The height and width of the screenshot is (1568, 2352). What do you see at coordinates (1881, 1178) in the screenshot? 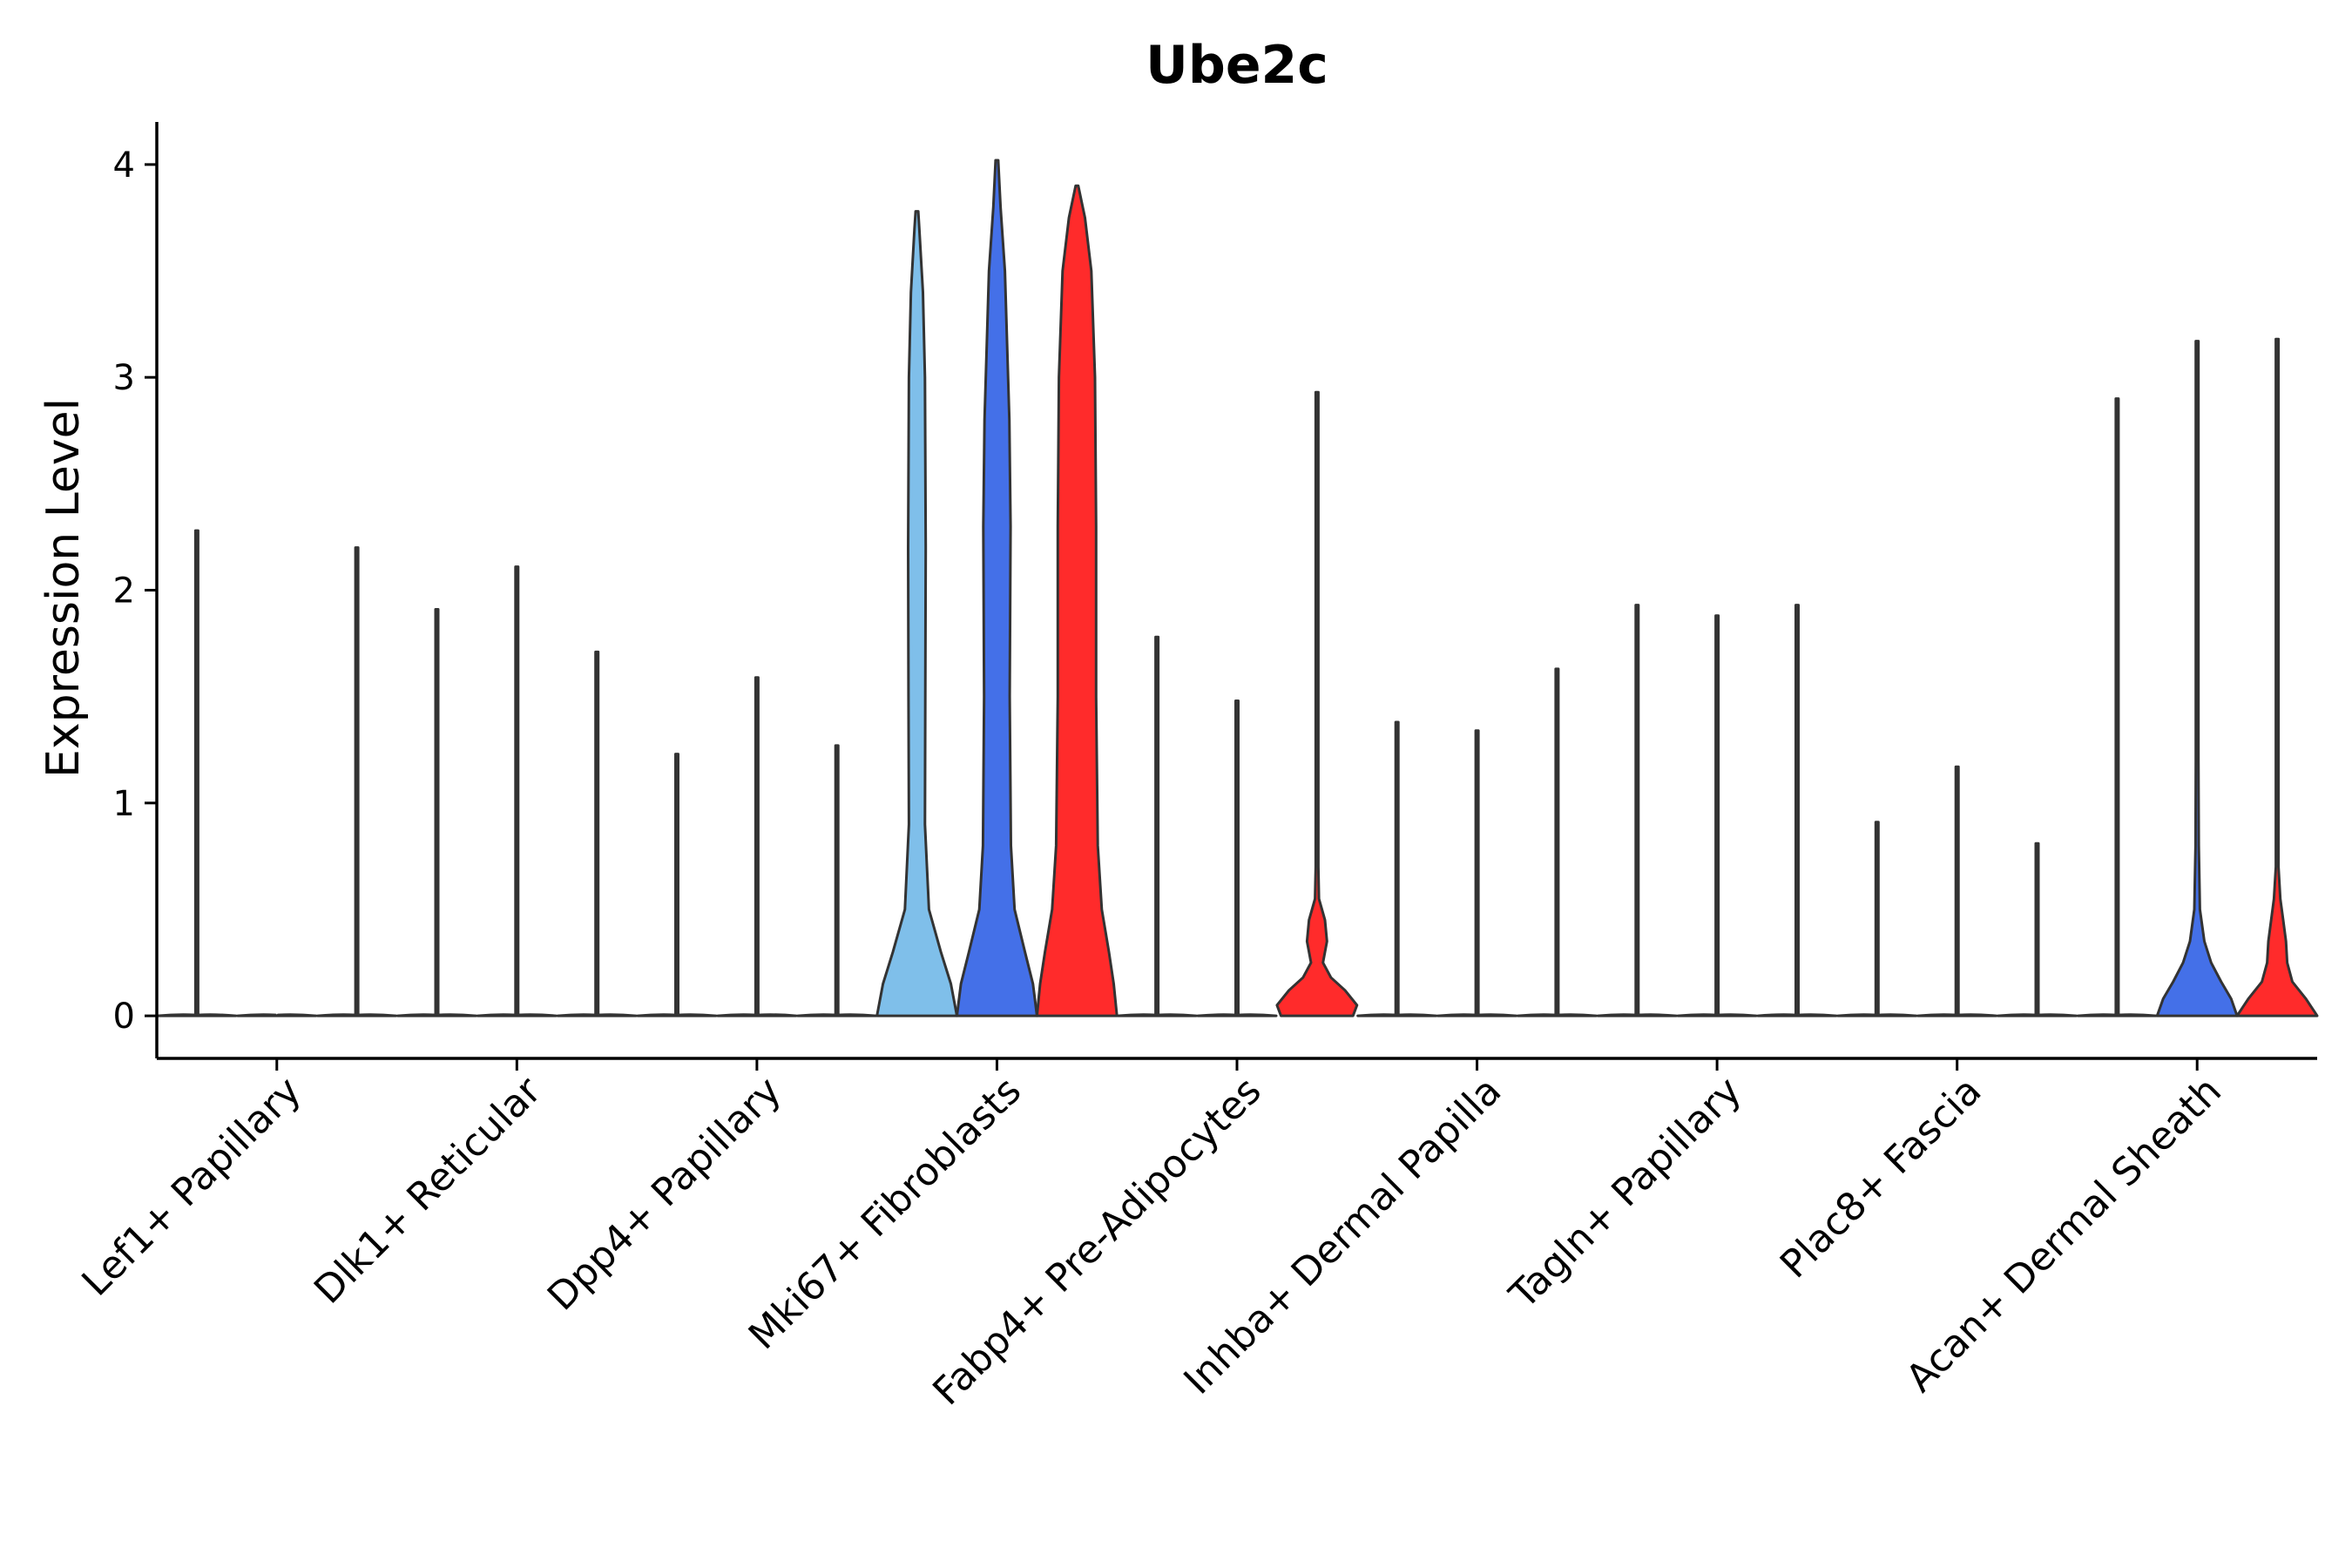
I see `x-tick-label: Plac8+ Fascia` at bounding box center [1881, 1178].